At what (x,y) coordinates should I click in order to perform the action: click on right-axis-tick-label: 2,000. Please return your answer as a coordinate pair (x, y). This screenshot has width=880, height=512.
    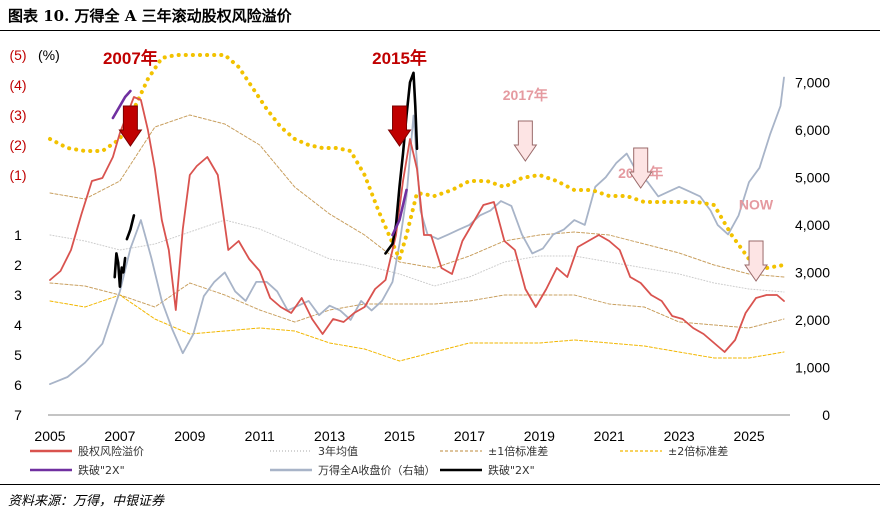
    Looking at the image, I should click on (812, 320).